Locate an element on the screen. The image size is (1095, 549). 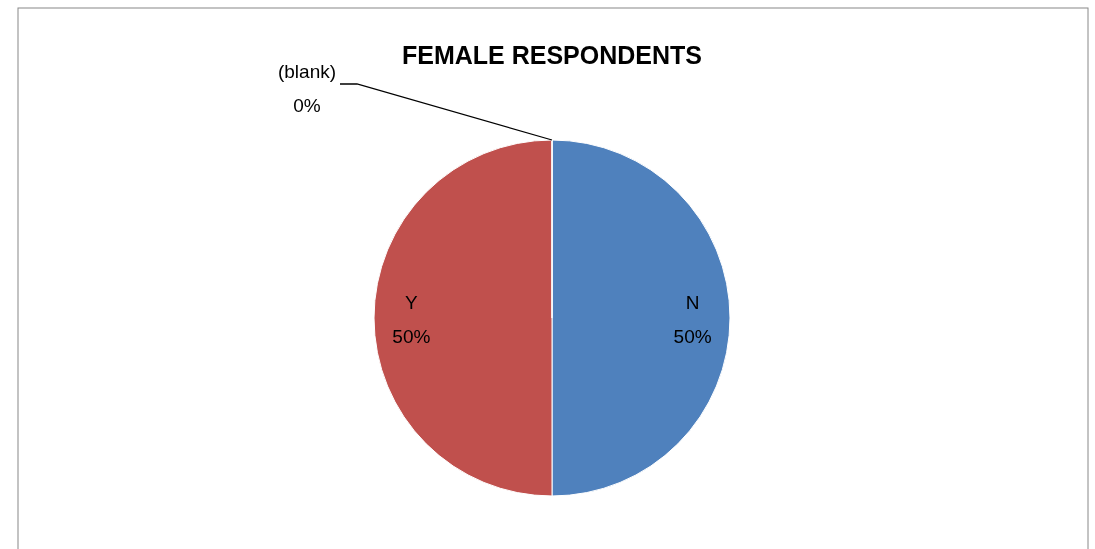
slice-label: Y is located at coordinates (412, 303).